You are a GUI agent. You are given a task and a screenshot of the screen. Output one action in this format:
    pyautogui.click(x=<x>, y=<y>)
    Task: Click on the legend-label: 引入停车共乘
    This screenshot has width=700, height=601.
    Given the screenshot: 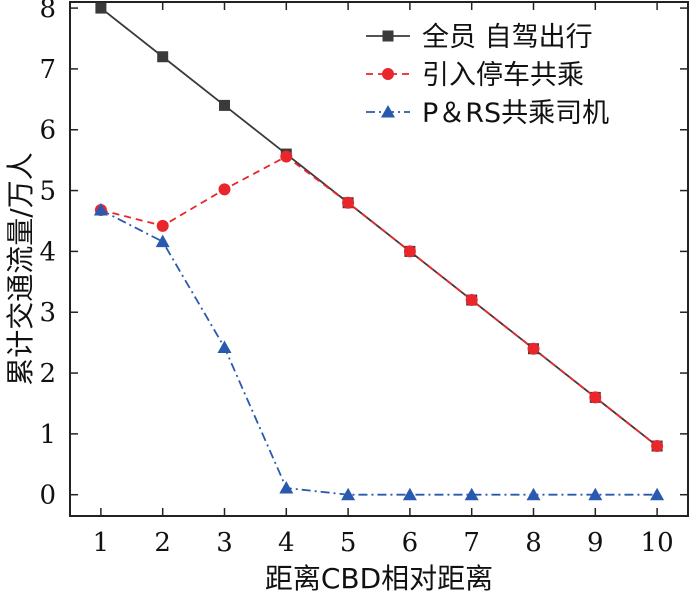 What is the action you would take?
    pyautogui.click(x=503, y=75)
    